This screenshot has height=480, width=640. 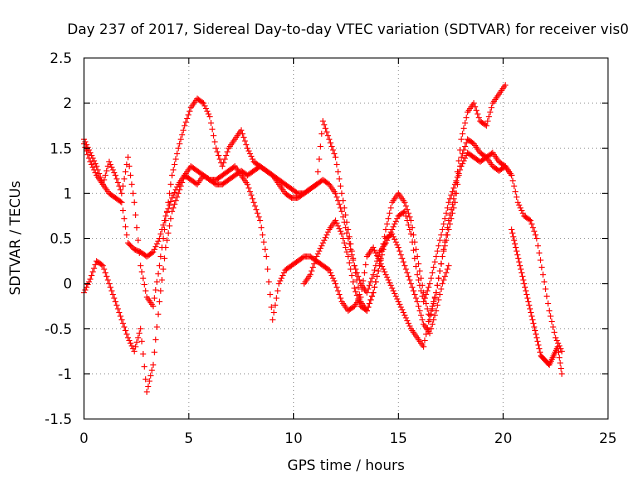 What do you see at coordinates (67, 194) in the screenshot?
I see `y-tick-label: 1` at bounding box center [67, 194].